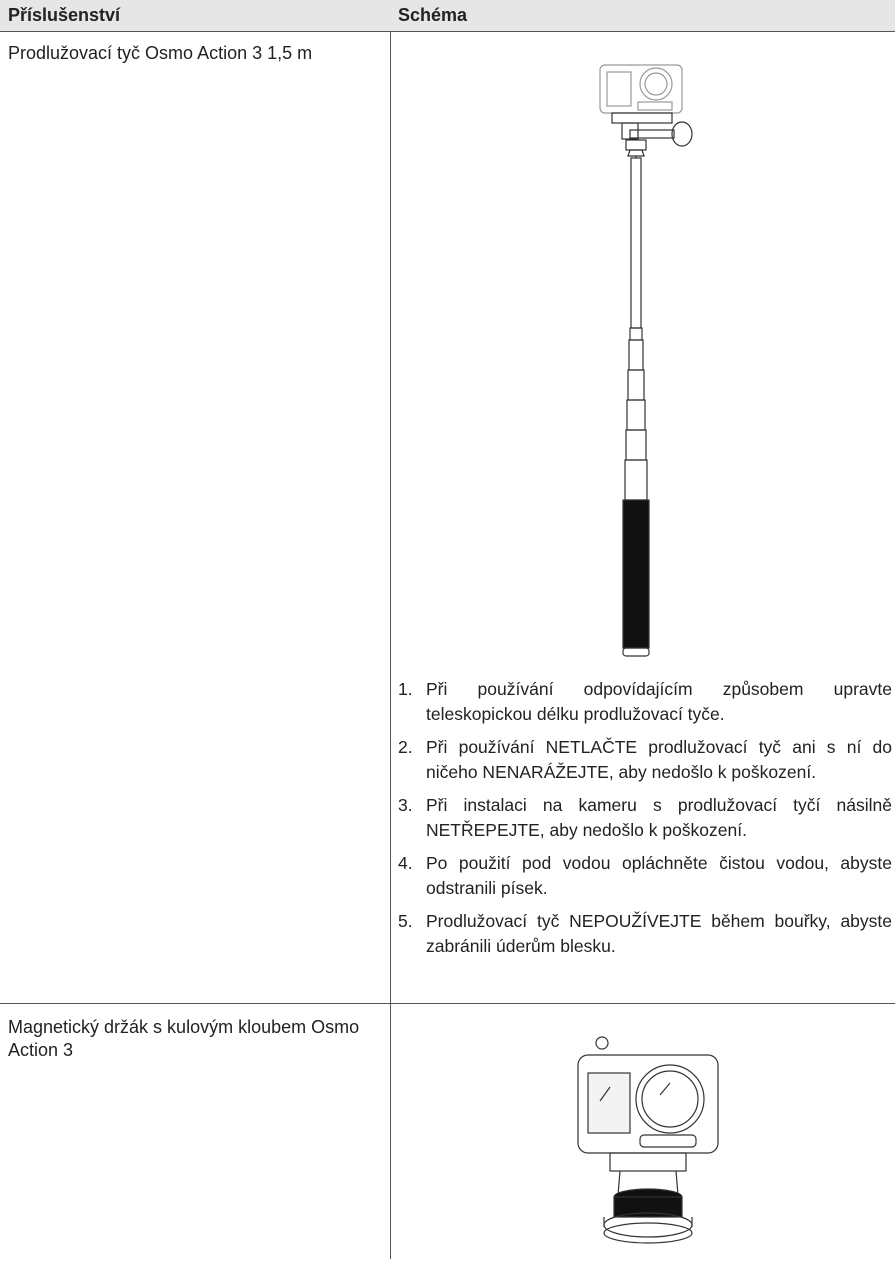 The image size is (895, 1267). What do you see at coordinates (390, 645) in the screenshot?
I see `column-divider` at bounding box center [390, 645].